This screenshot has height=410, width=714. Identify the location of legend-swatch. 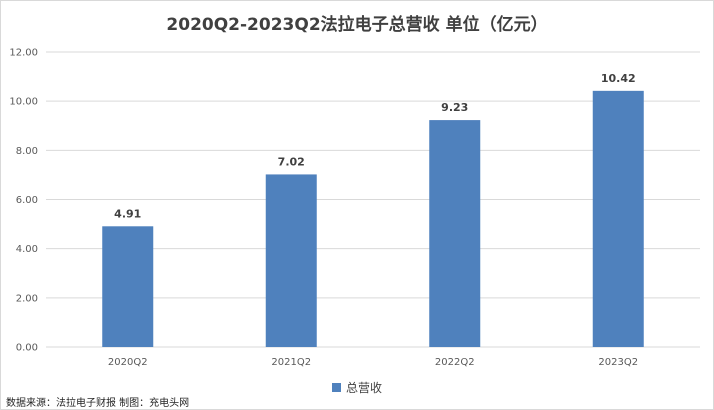
(336, 387).